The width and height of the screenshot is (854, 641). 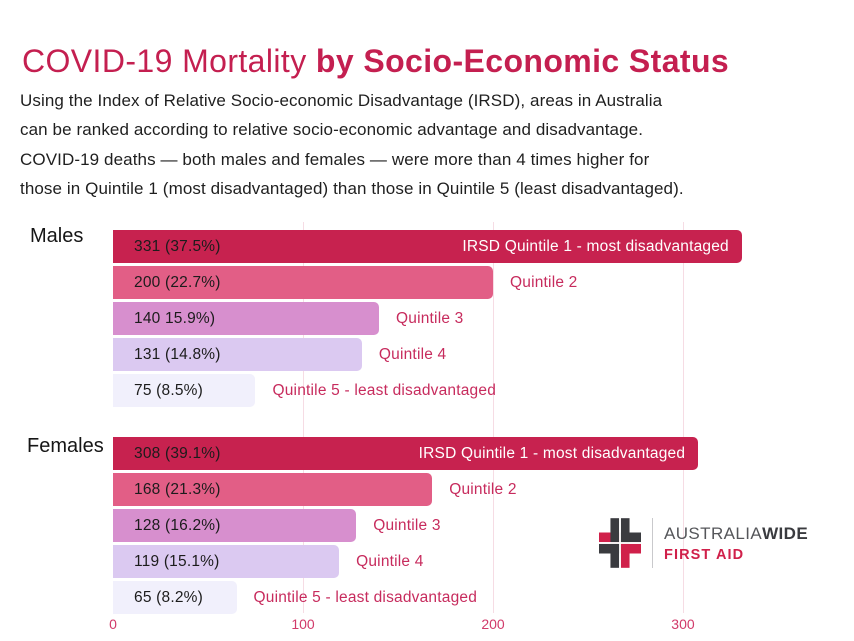 I want to click on males-group-label: Males, so click(x=57, y=236).